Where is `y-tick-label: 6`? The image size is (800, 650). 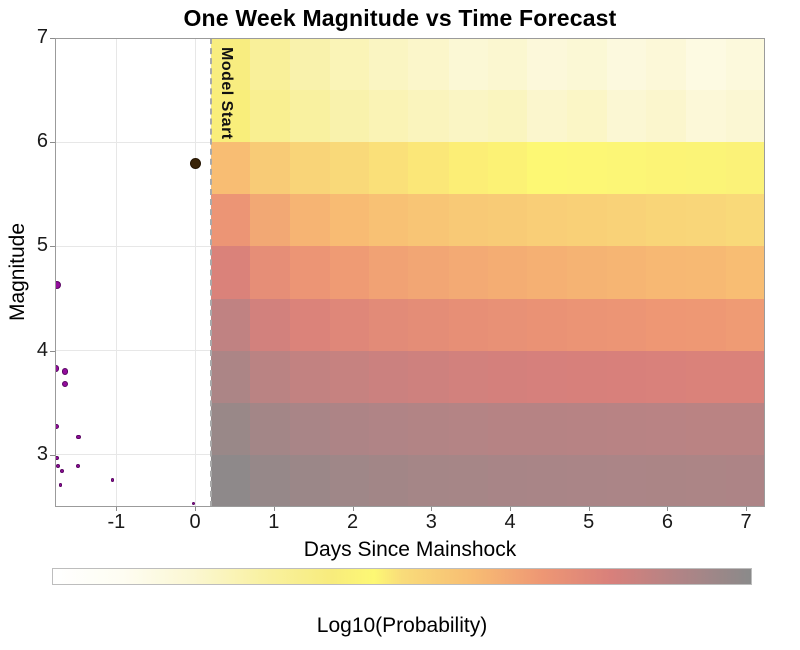 y-tick-label: 6 is located at coordinates (42, 141).